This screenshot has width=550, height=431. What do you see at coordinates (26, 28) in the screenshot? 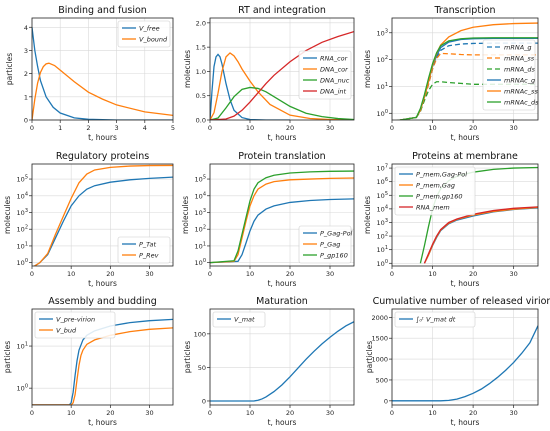
I see `y-tick-label: 4` at bounding box center [26, 28].